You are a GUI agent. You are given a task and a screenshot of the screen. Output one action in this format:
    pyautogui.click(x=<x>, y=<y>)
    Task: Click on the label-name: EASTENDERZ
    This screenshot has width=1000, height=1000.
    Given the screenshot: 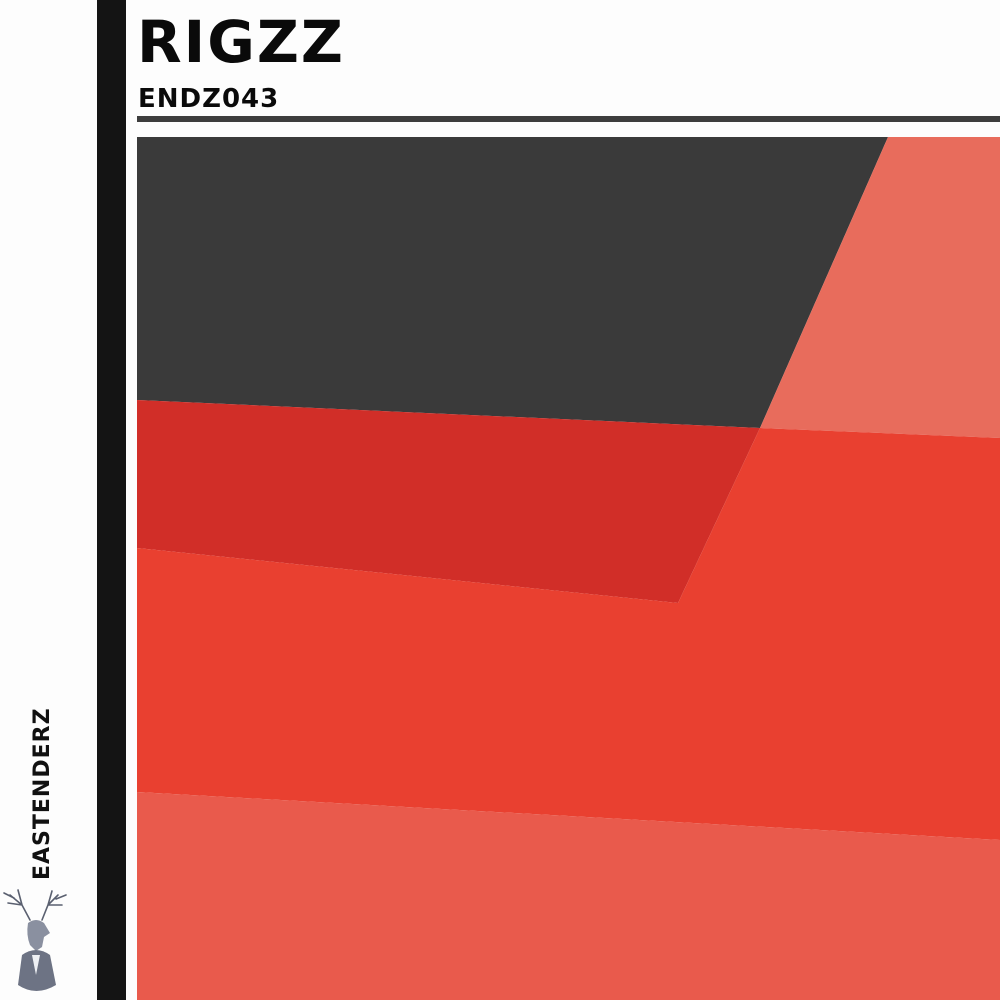 What is the action you would take?
    pyautogui.click(x=42, y=793)
    